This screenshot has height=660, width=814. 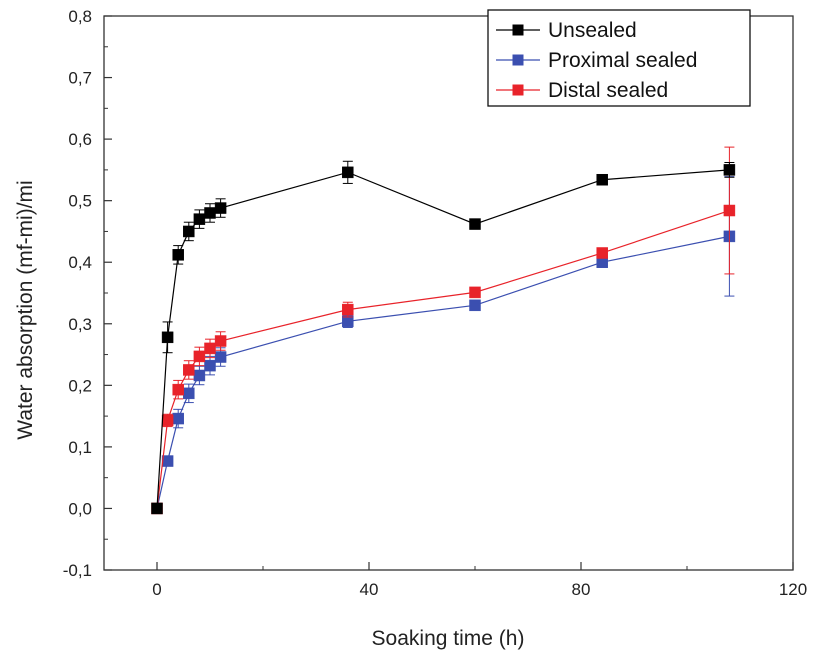 I want to click on x-tick-label: 80, so click(x=581, y=589).